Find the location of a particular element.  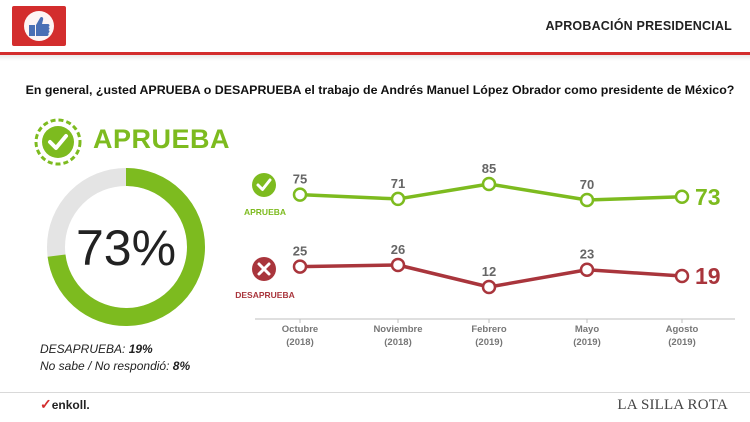

x-tick-label-month: Mayo is located at coordinates (587, 329).